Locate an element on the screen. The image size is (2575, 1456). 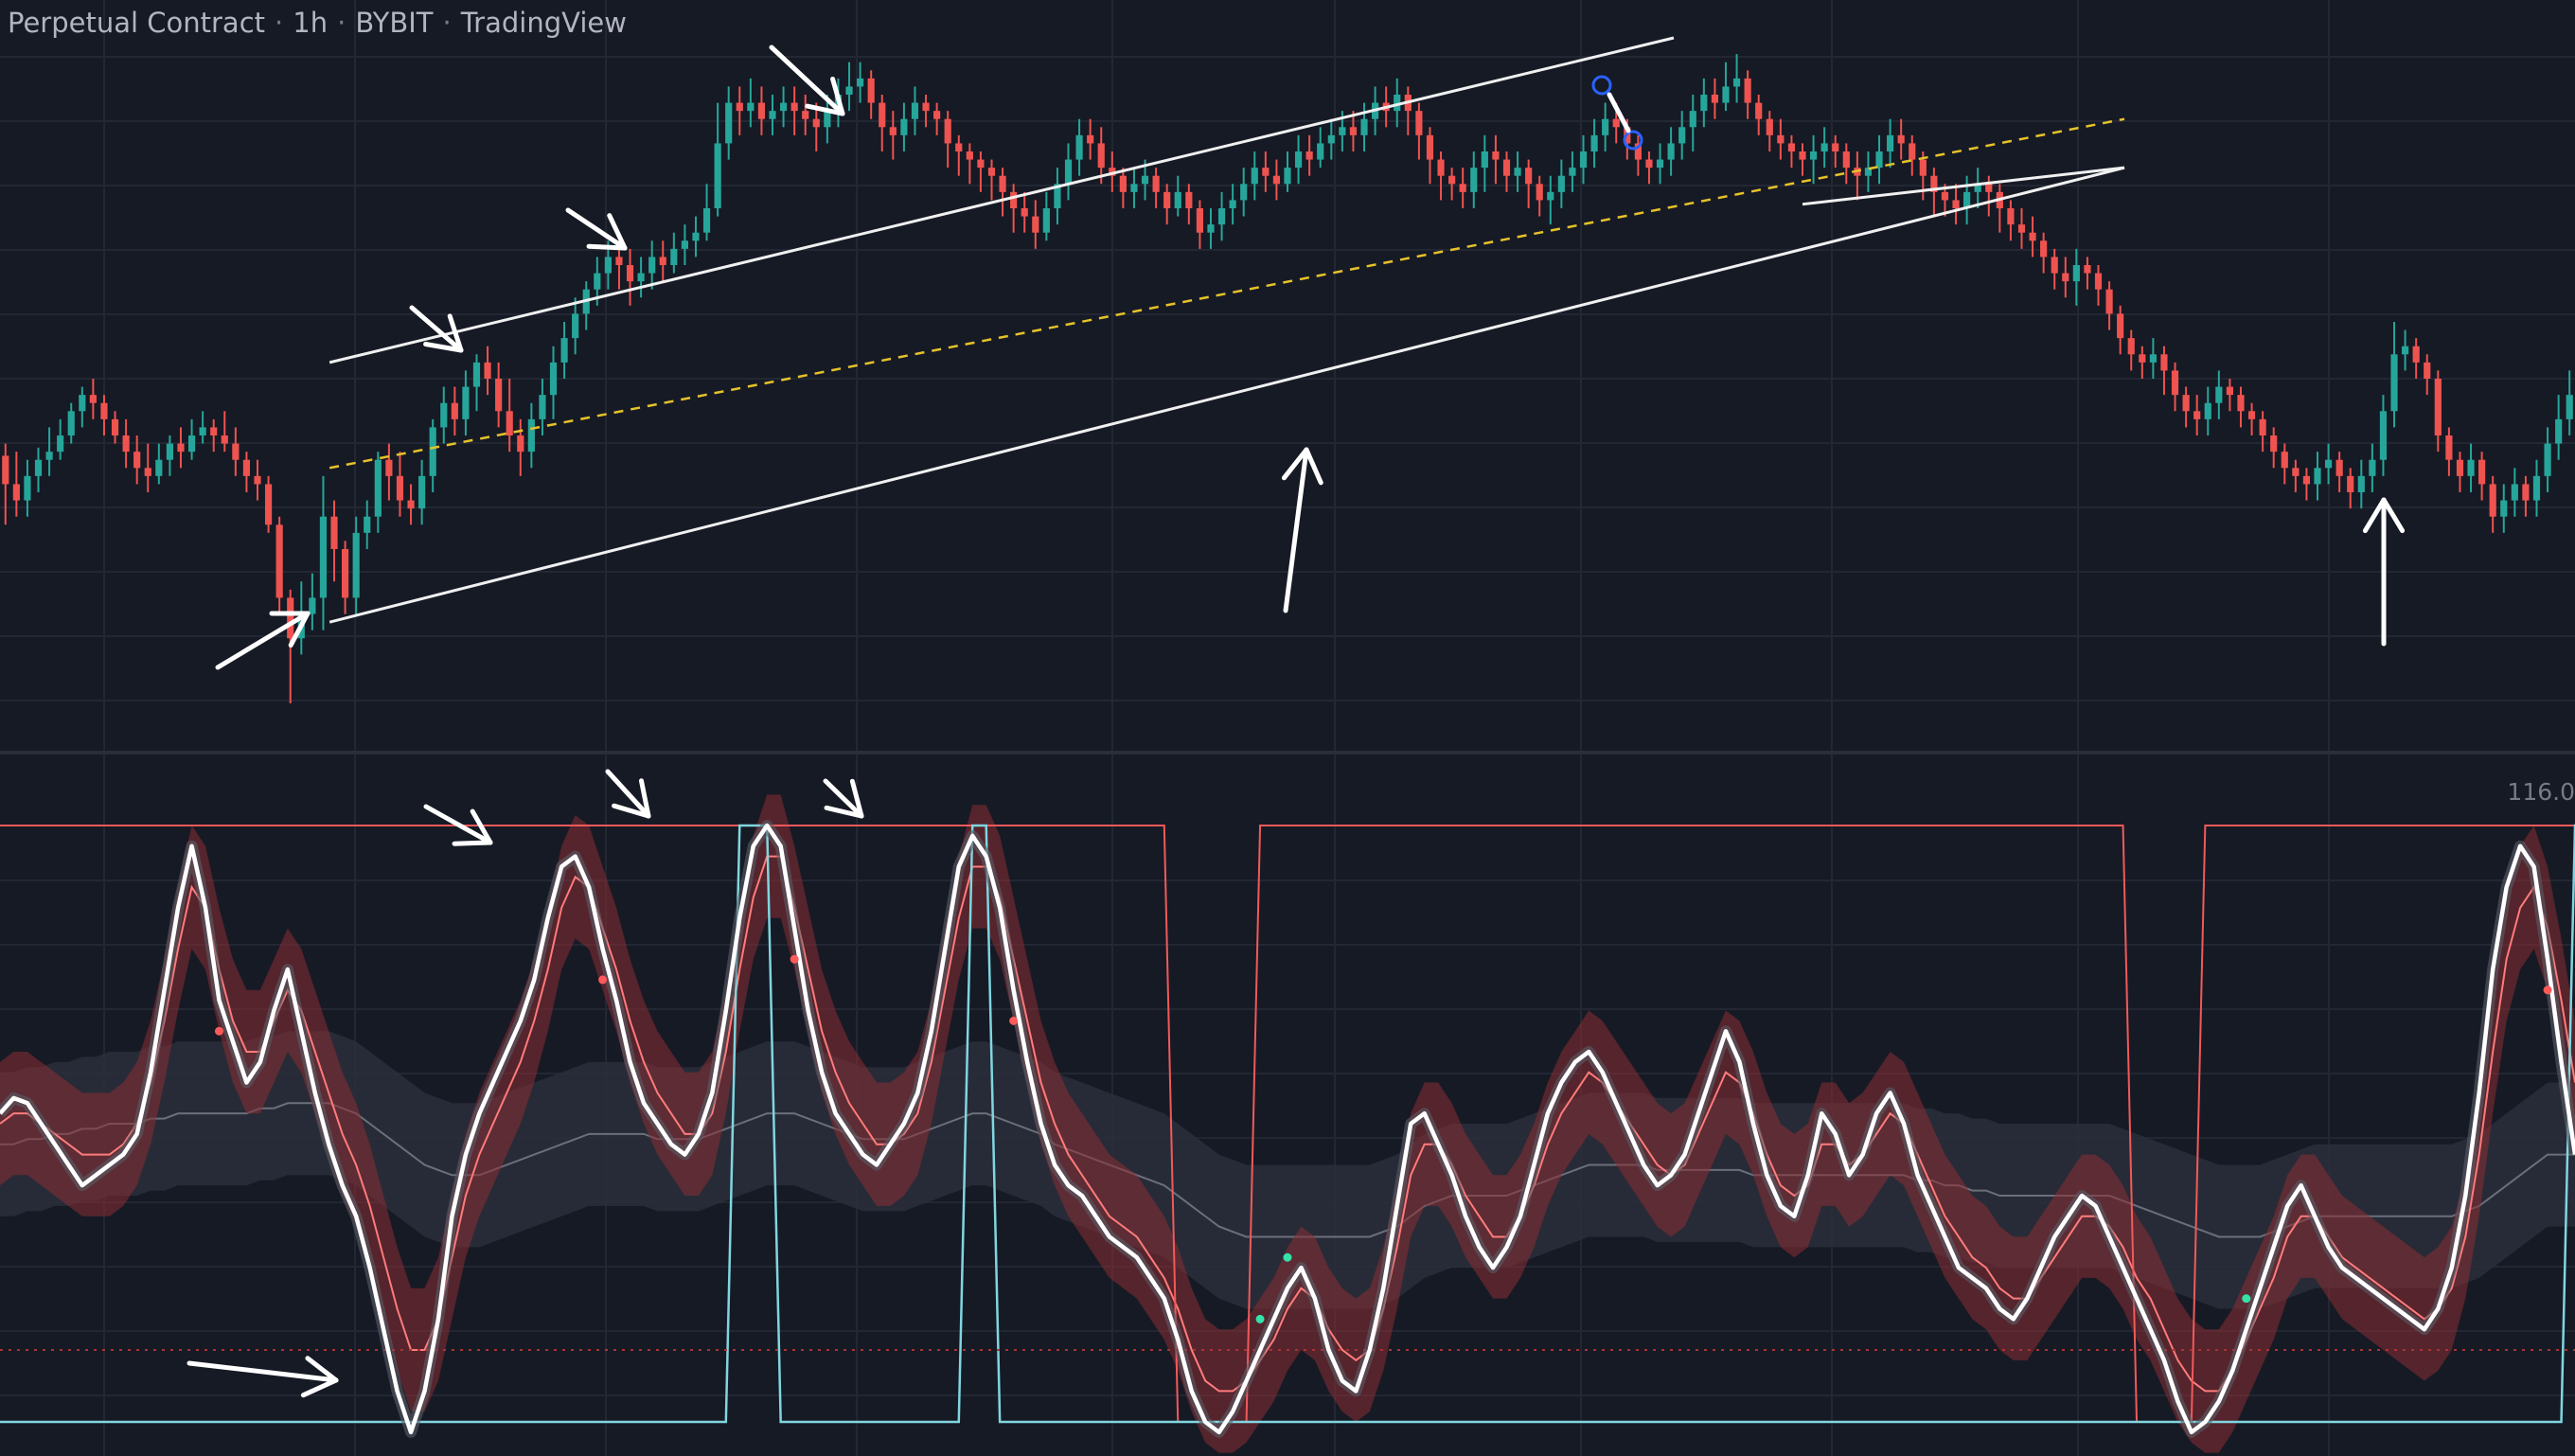
arrow-shaft is located at coordinates (597, 229).